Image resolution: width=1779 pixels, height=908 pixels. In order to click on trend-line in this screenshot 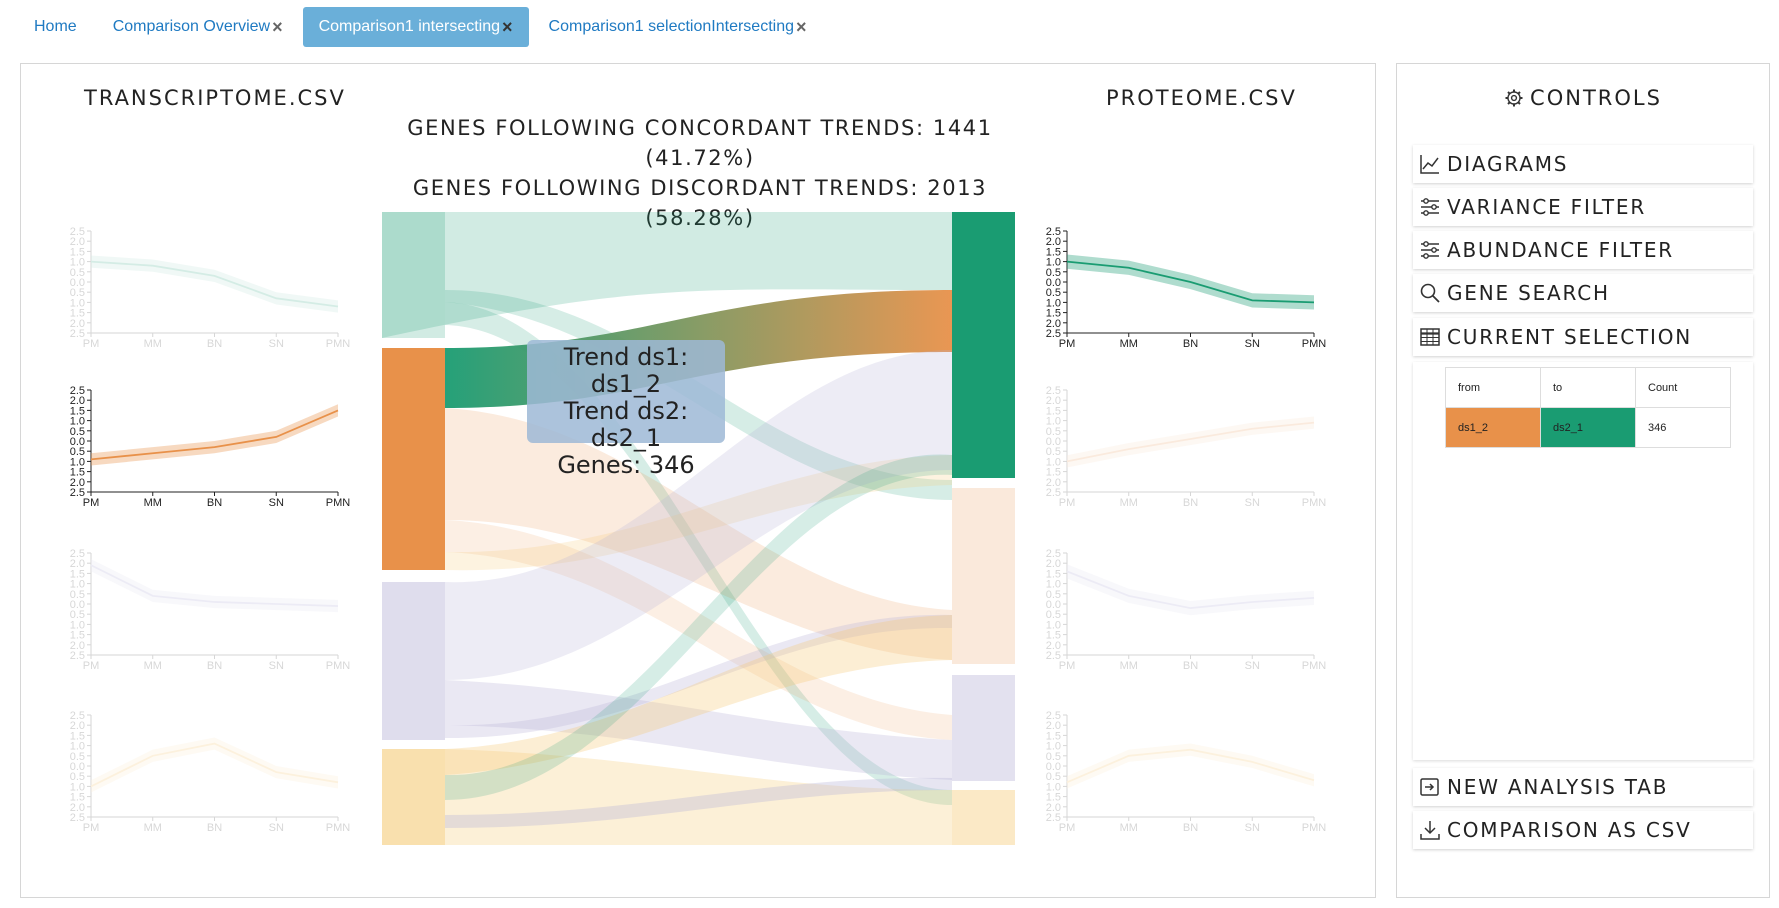, I will do `click(1190, 589)`.